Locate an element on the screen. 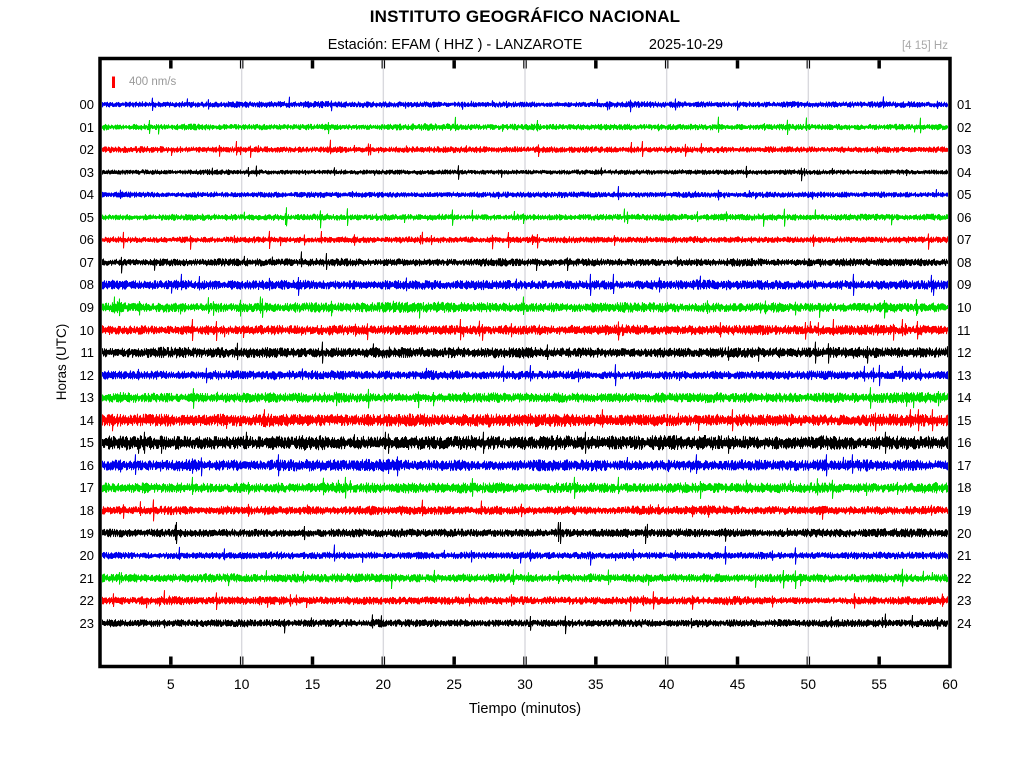  hour-label-left-23: 23 is located at coordinates (86, 623).